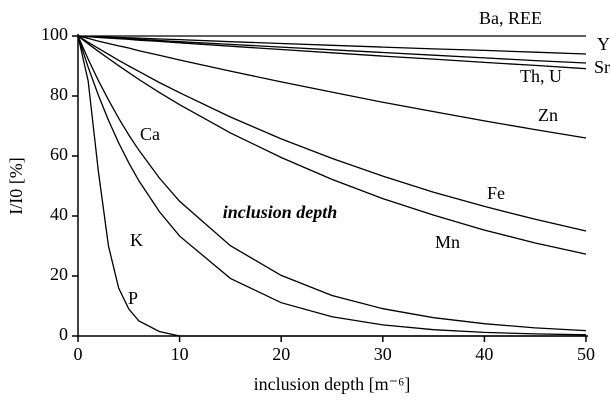  What do you see at coordinates (603, 44) in the screenshot?
I see `series-label: Y` at bounding box center [603, 44].